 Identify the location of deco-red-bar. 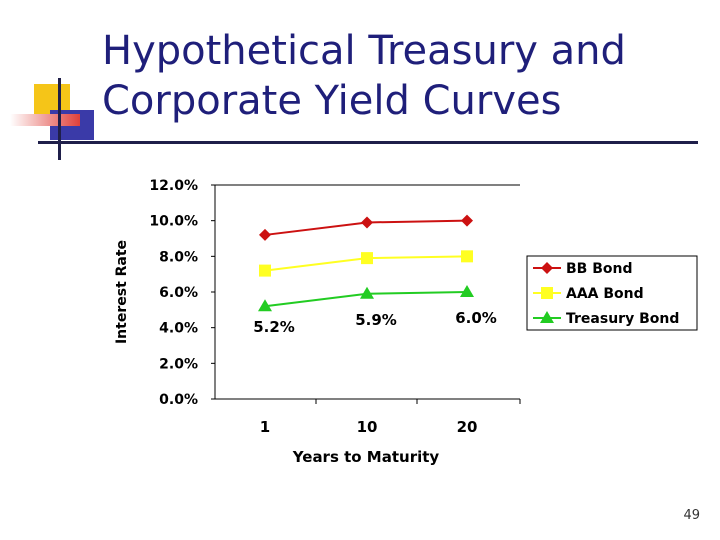
(45, 120).